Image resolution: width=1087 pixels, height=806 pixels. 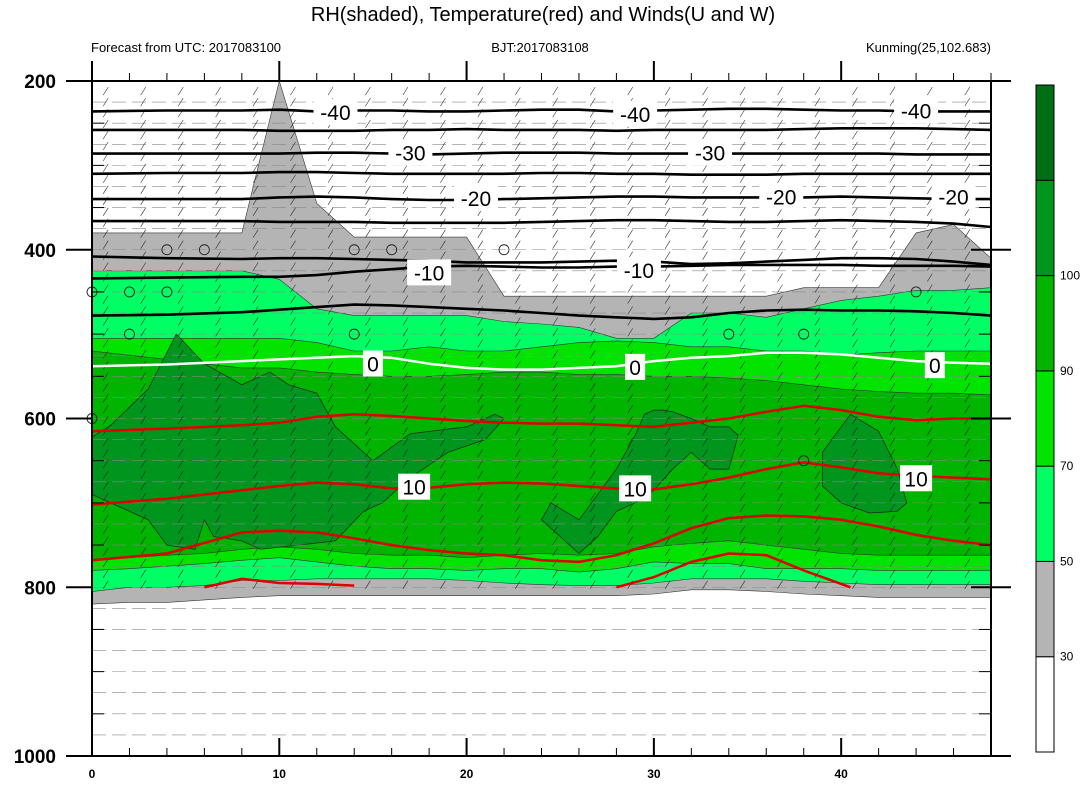 I want to click on x-tick-label: 10, so click(x=280, y=774).